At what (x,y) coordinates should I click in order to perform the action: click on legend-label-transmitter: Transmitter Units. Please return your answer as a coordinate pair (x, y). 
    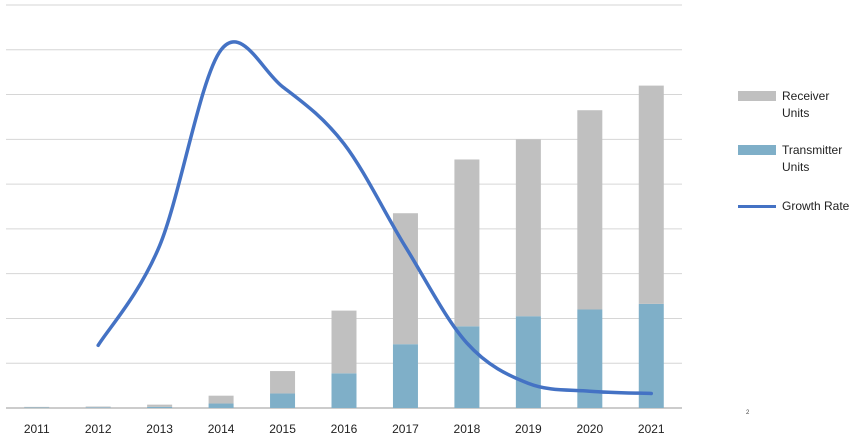
    Looking at the image, I should click on (812, 158).